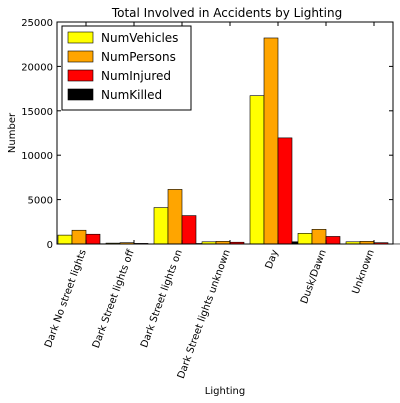 This screenshot has height=403, width=400. What do you see at coordinates (50, 245) in the screenshot?
I see `y-tick-label: 0` at bounding box center [50, 245].